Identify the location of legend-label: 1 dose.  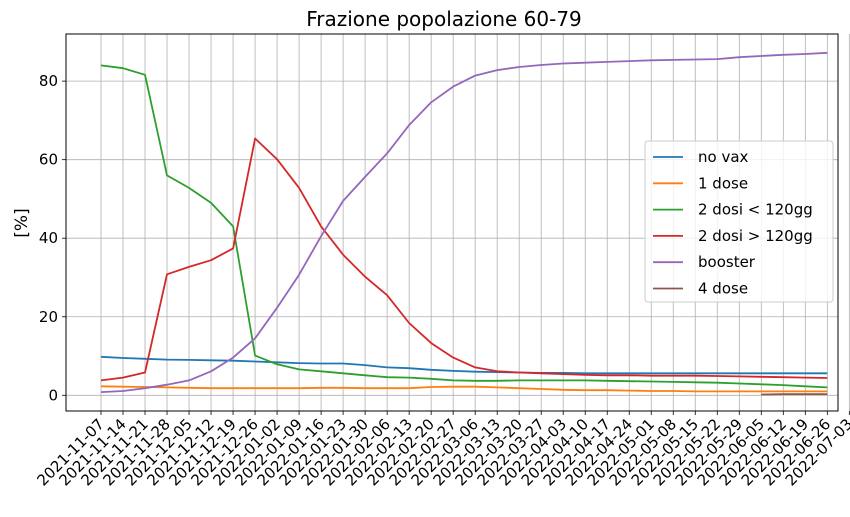
(723, 183).